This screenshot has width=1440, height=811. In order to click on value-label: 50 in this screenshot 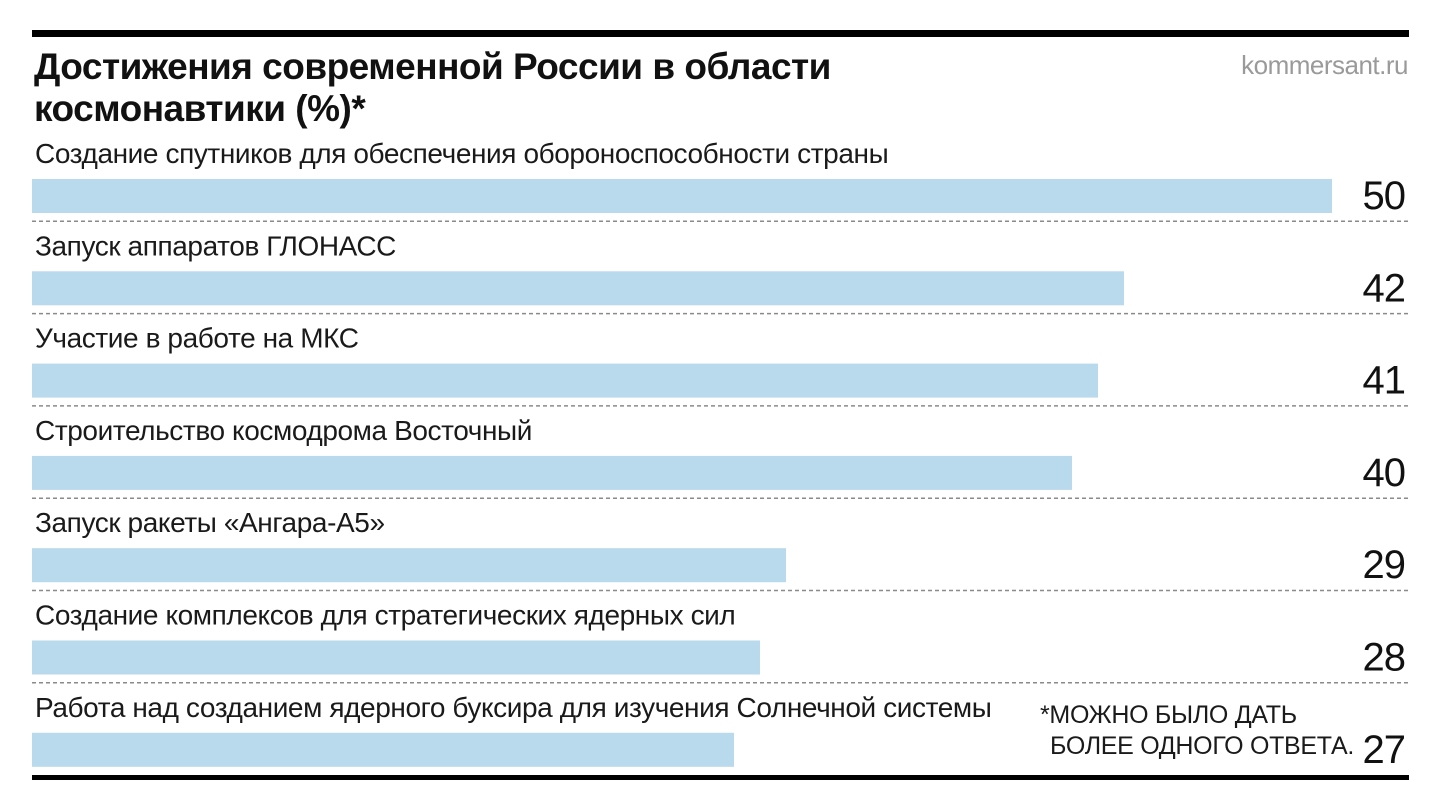, I will do `click(1384, 196)`.